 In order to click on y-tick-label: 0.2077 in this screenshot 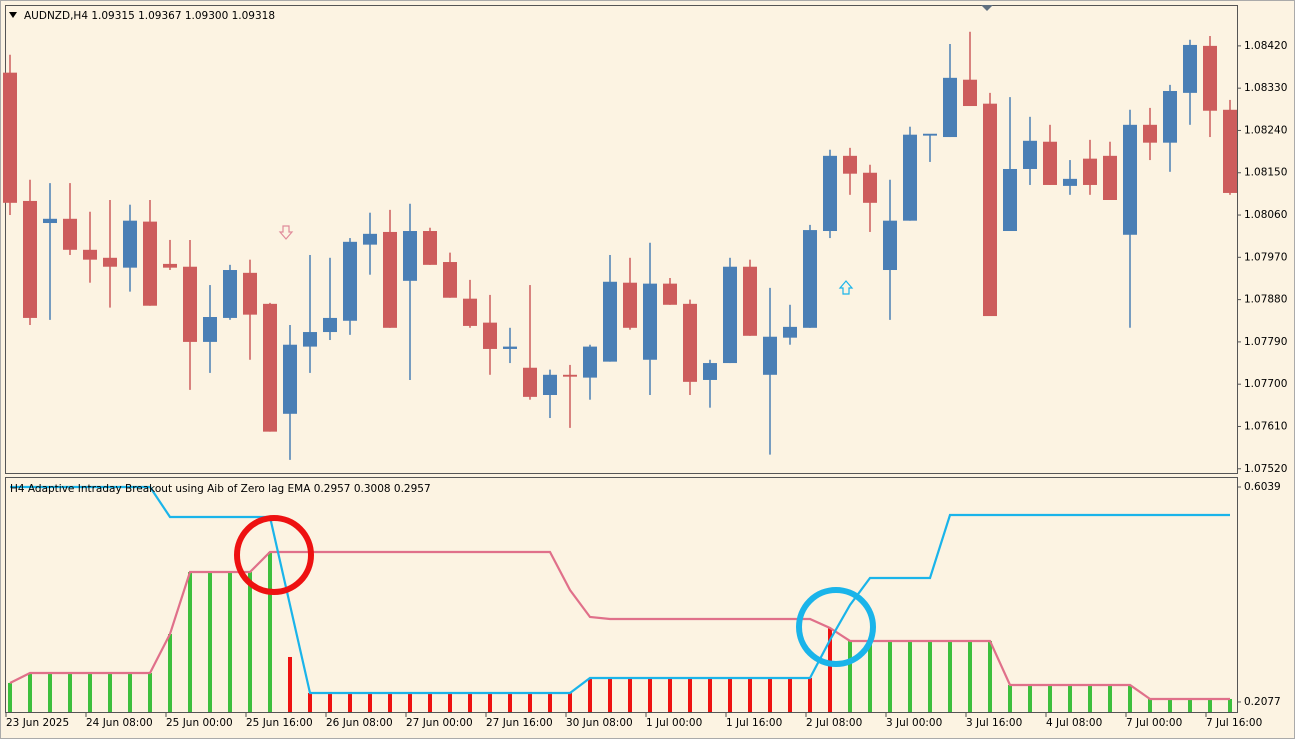, I will do `click(1262, 702)`.